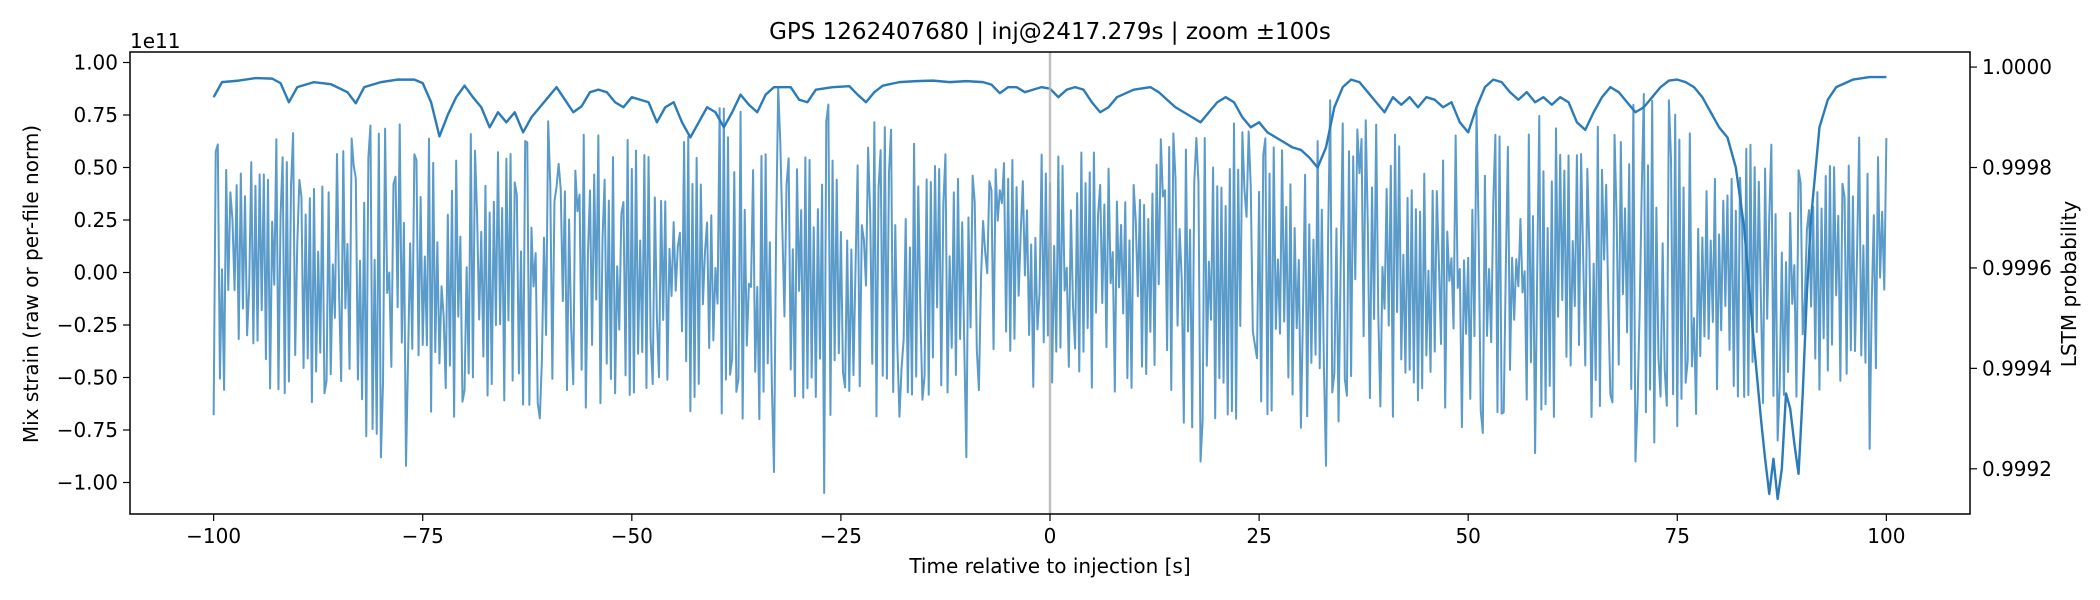 The image size is (2100, 600). Describe the element at coordinates (31, 284) in the screenshot. I see `y-axis-left-title: Mix strain (raw or per-file norm)` at that location.